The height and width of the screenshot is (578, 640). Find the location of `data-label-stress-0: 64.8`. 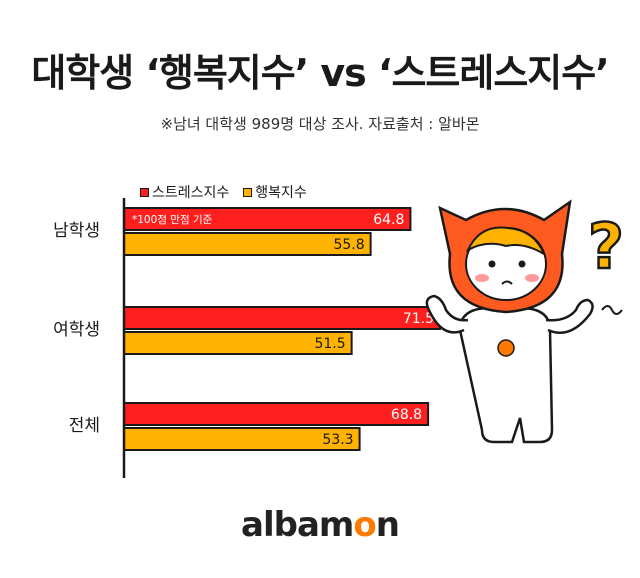

data-label-stress-0: 64.8 is located at coordinates (388, 220).